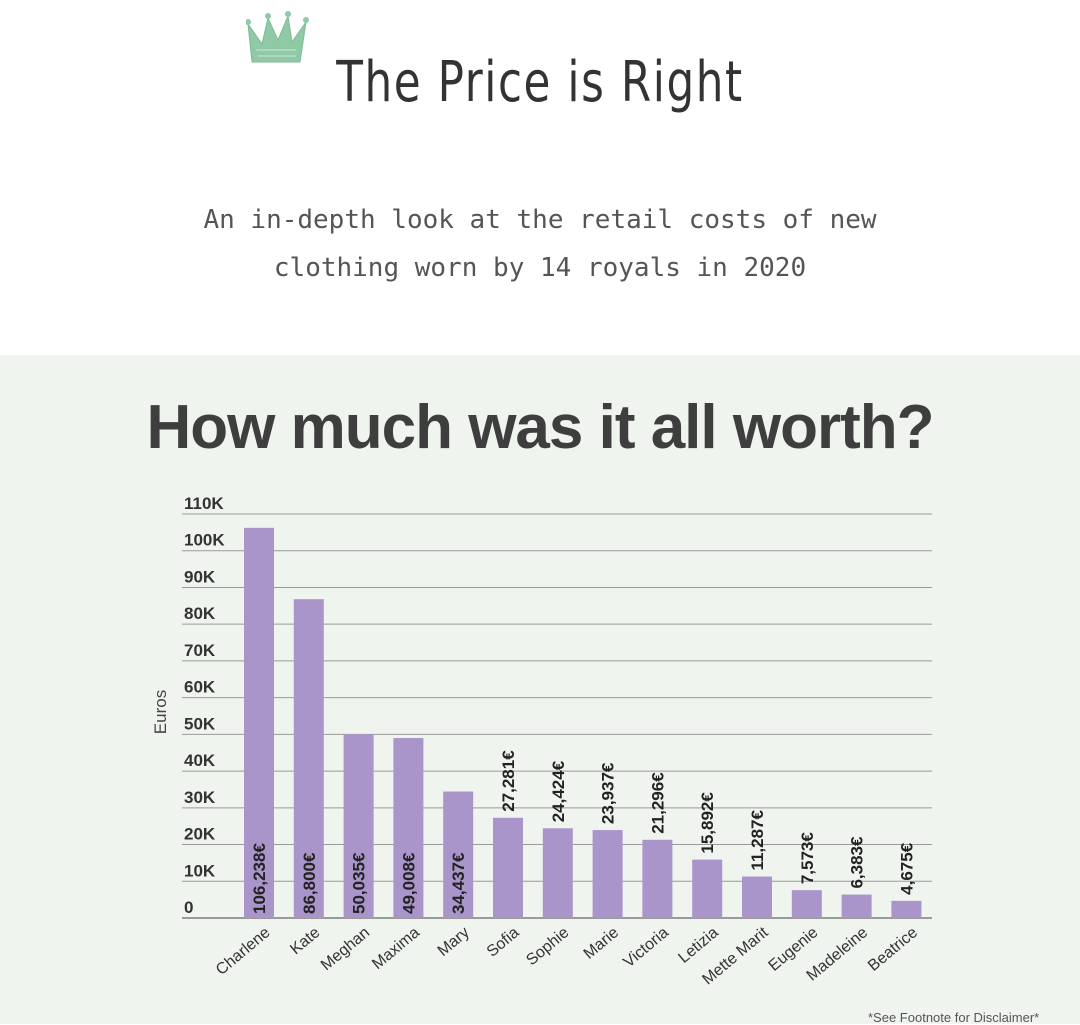 The width and height of the screenshot is (1080, 1025). Describe the element at coordinates (259, 878) in the screenshot. I see `data-label: 106,238€` at that location.